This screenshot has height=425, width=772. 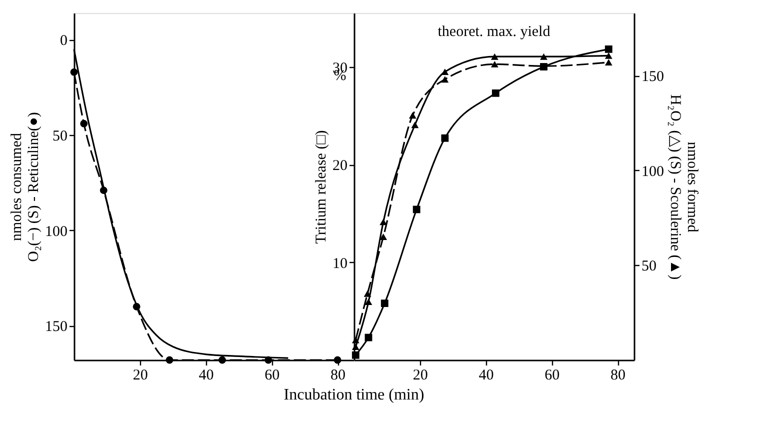 I want to click on y-tick-label: 50, so click(x=60, y=136).